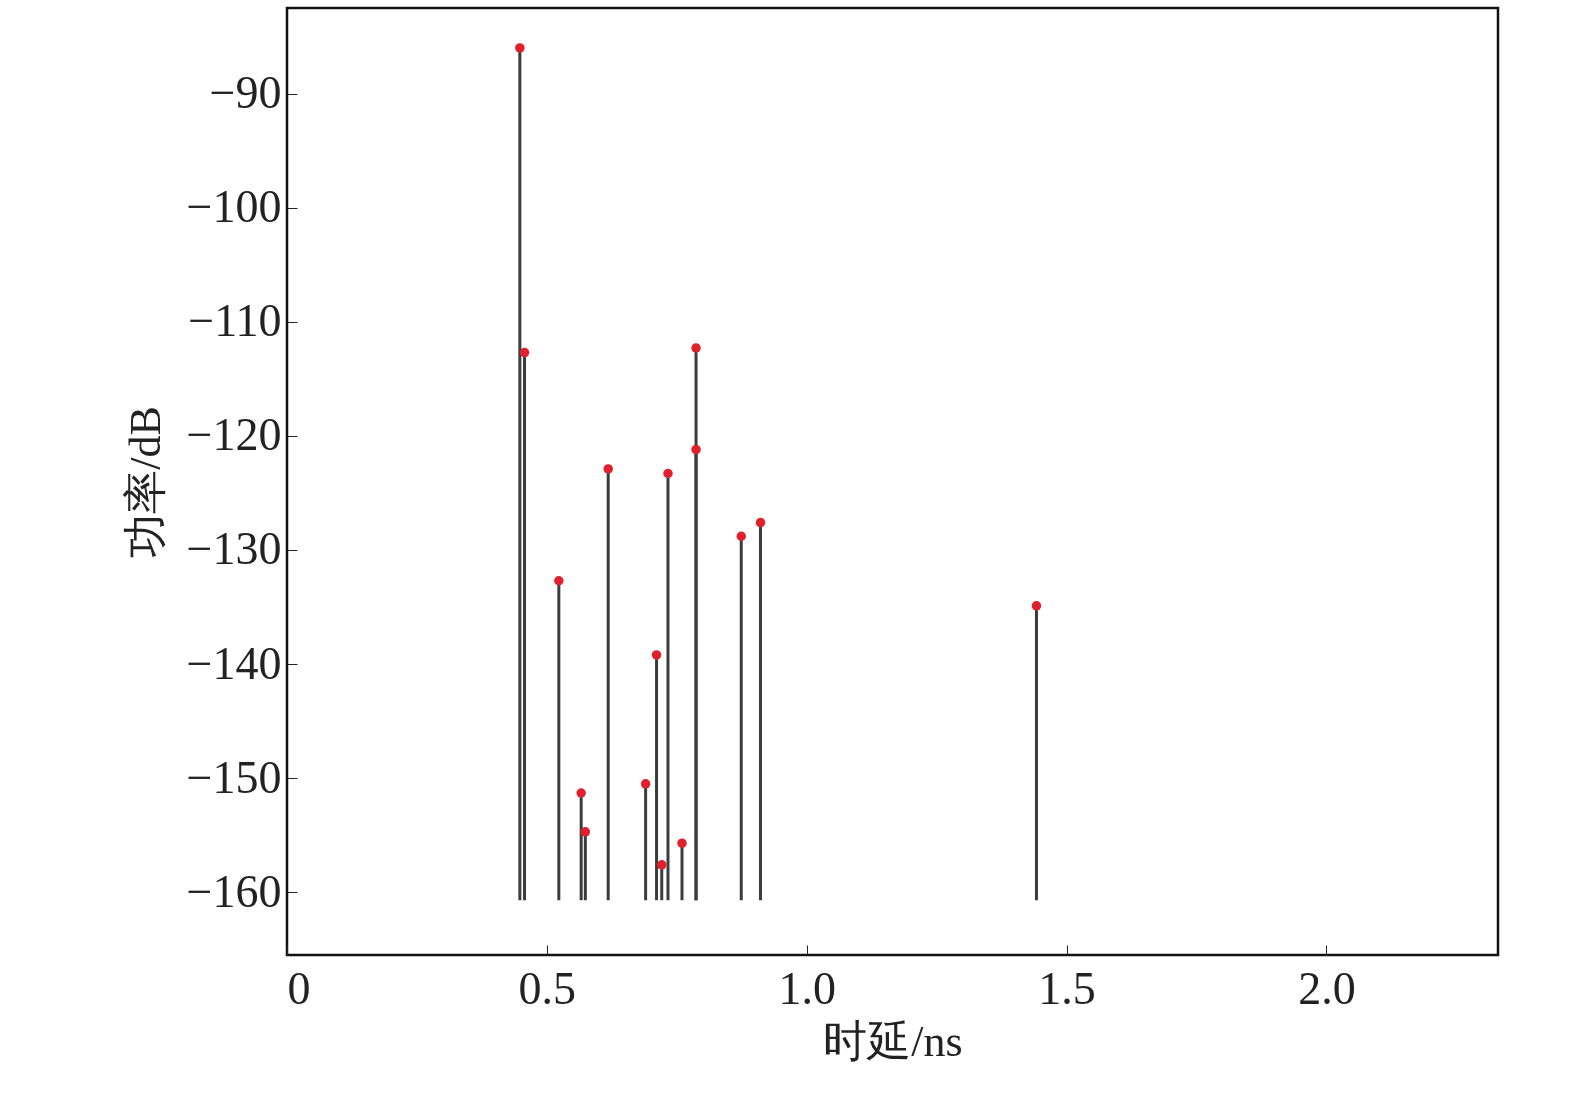  What do you see at coordinates (145, 482) in the screenshot?
I see `y-axis-title: 功率/dB` at bounding box center [145, 482].